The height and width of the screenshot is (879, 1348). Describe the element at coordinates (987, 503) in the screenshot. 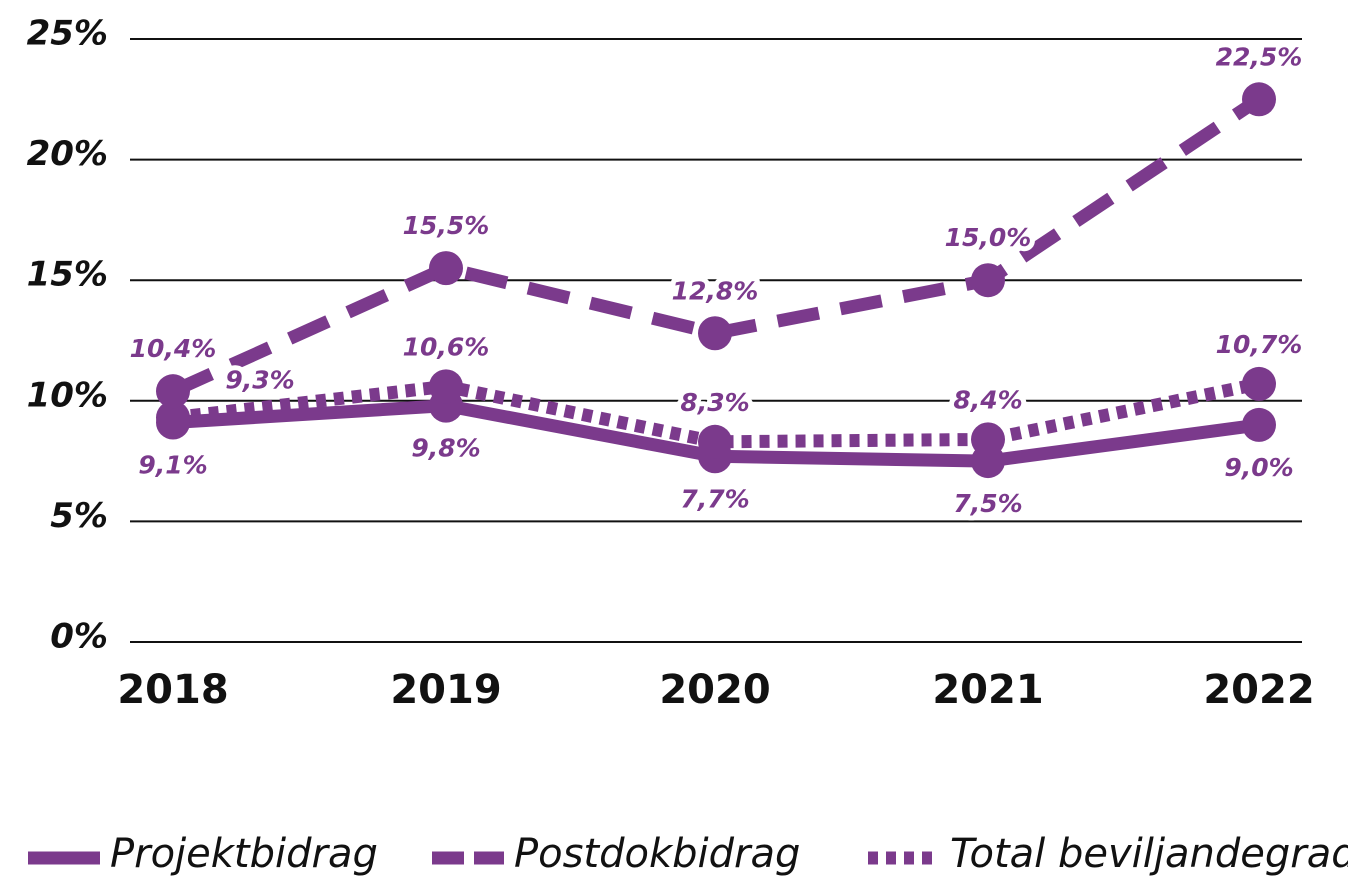

I see `value-label: 7,5%` at that location.